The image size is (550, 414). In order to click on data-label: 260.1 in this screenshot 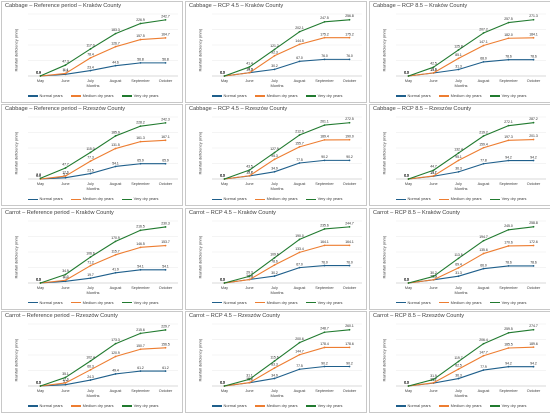, I will do `click(349, 326)`.